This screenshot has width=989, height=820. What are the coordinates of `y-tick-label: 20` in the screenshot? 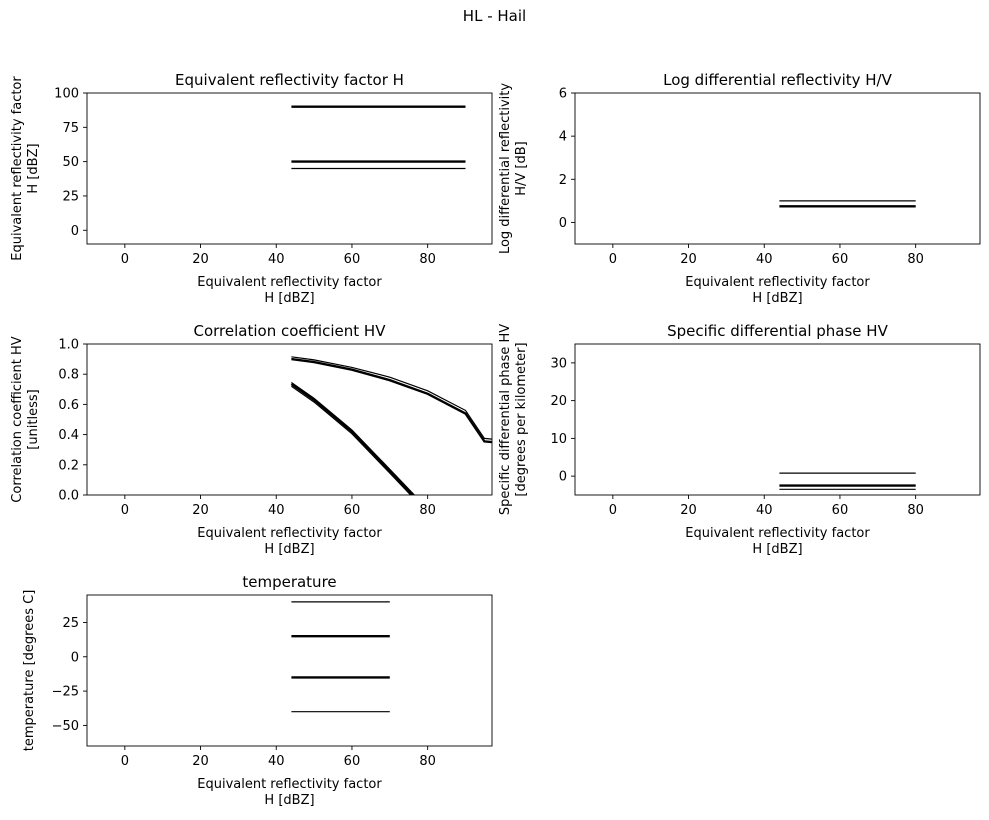 It's located at (558, 401).